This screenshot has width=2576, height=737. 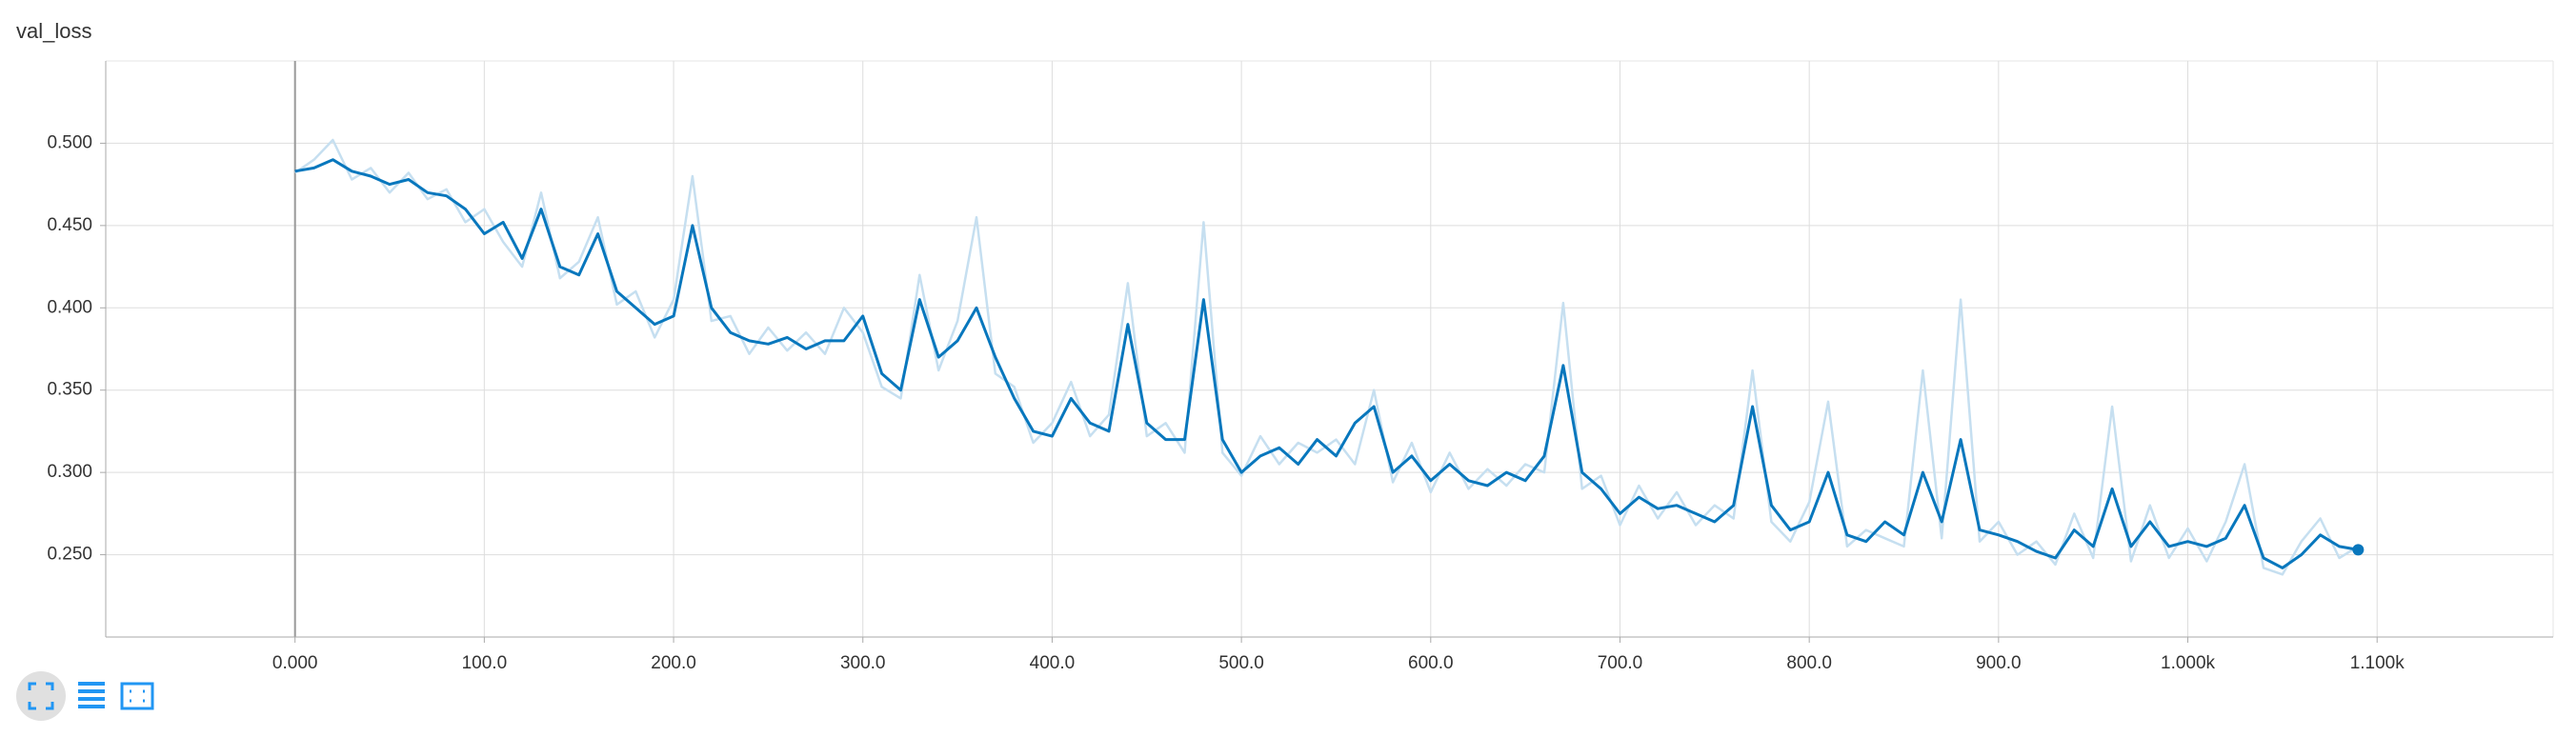 I want to click on x-tick-label: 800.0, so click(x=1809, y=663).